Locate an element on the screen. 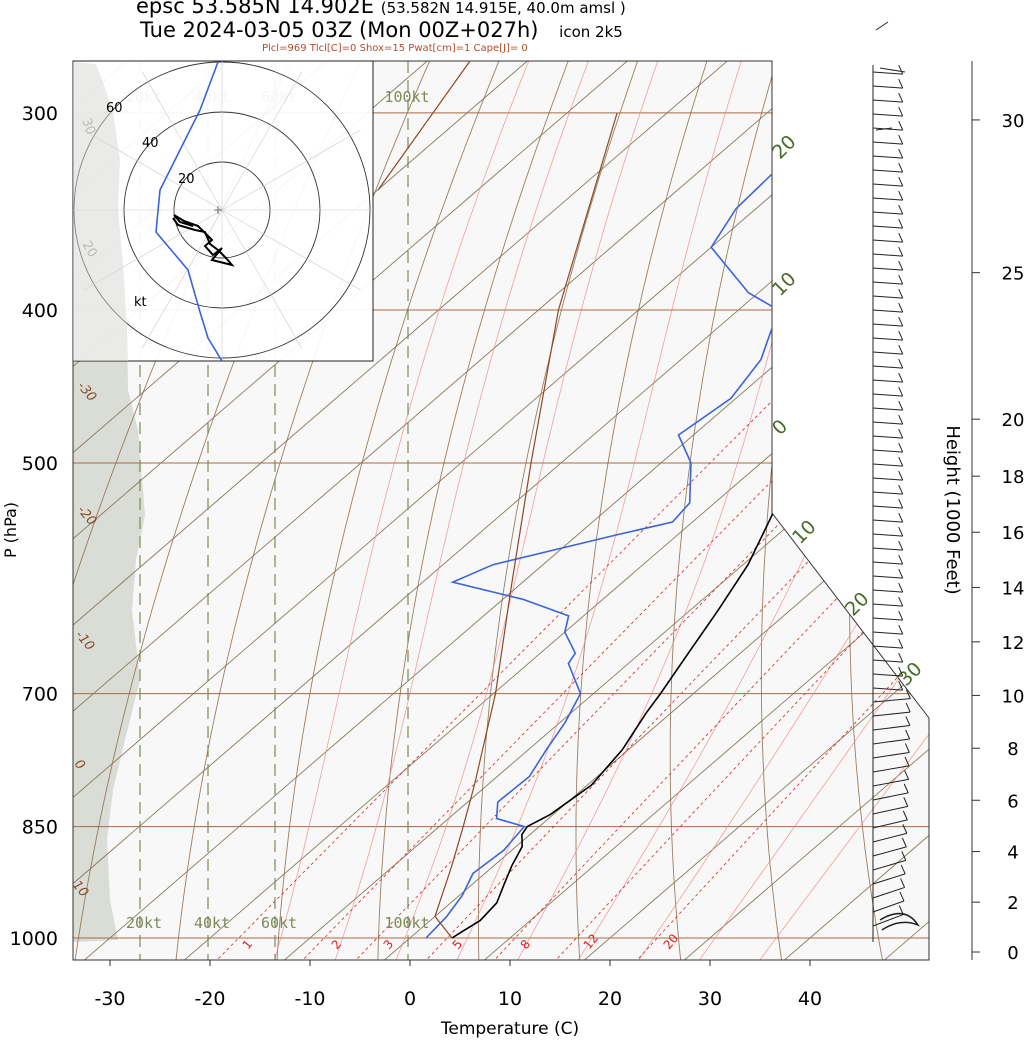 This screenshot has height=1044, width=1026. hodograph-center-mark: + is located at coordinates (218, 210).